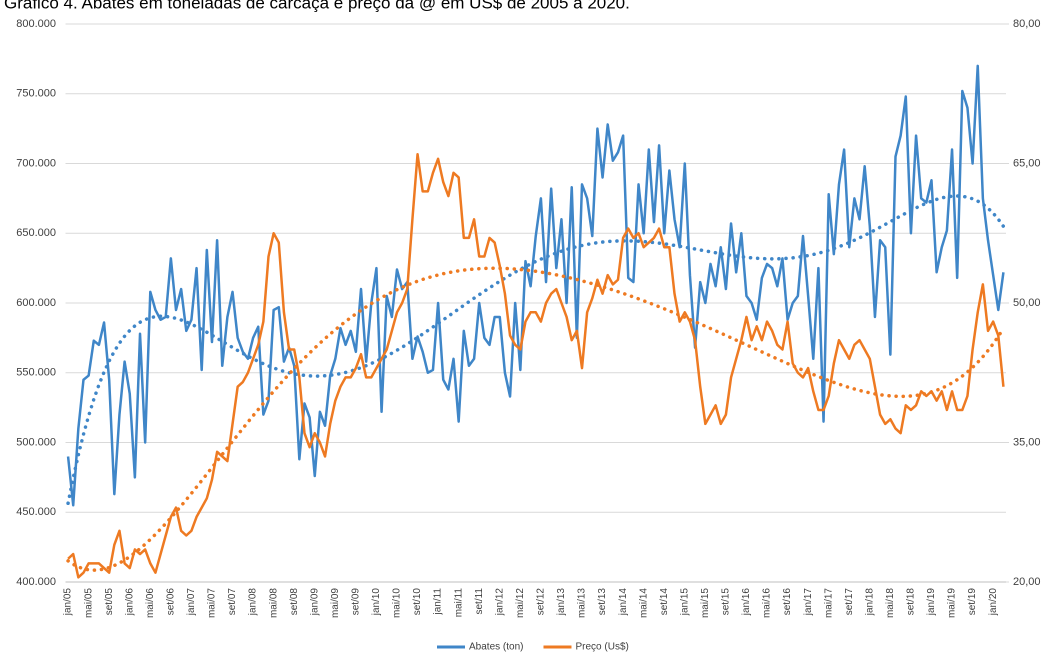 The height and width of the screenshot is (659, 1051). Describe the element at coordinates (36, 442) in the screenshot. I see `y-tick-label: 500.000` at that location.